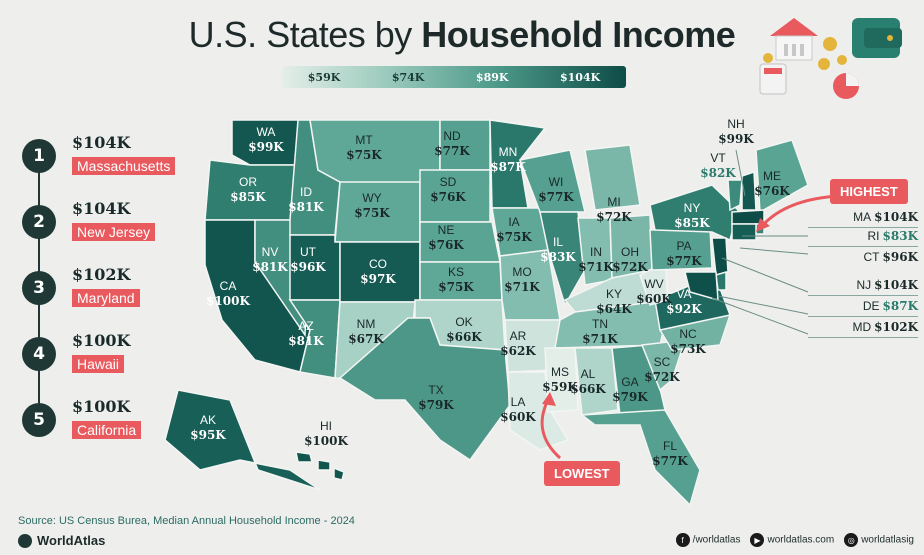 This screenshot has height=555, width=924. I want to click on state-value-tx: $79K, so click(436, 405).